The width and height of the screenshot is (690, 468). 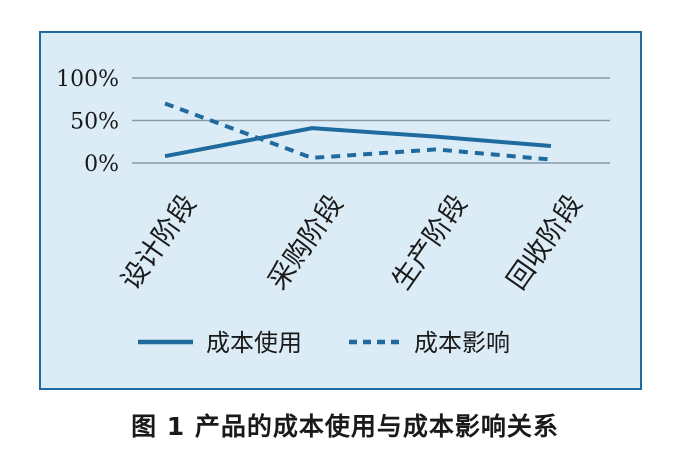 I want to click on y-tick-label: 0%, so click(x=101, y=164).